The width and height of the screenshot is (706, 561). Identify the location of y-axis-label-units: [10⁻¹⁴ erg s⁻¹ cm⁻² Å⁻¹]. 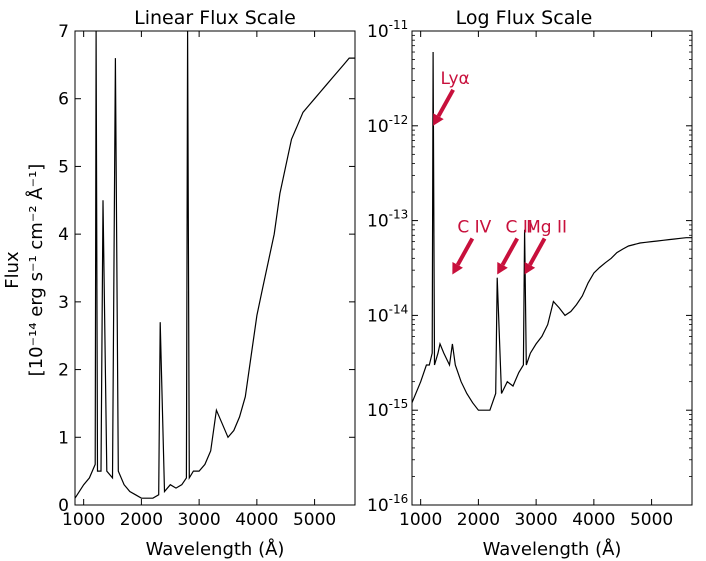
(36, 270).